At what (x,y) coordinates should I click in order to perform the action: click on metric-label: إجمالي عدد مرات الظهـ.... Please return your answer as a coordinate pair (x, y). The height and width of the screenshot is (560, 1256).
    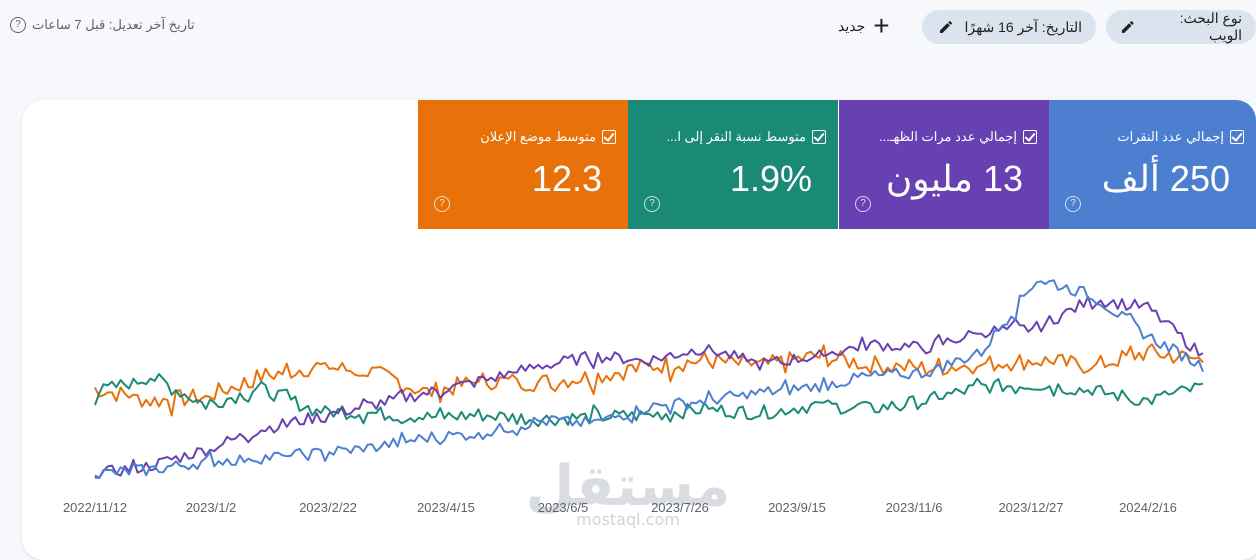
    Looking at the image, I should click on (948, 136).